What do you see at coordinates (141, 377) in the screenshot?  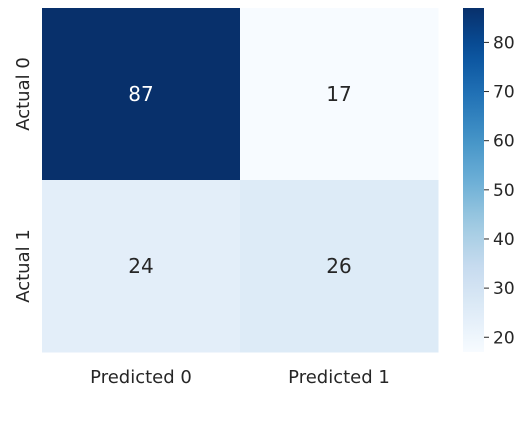 I see `x-tick-label: Predicted 0` at bounding box center [141, 377].